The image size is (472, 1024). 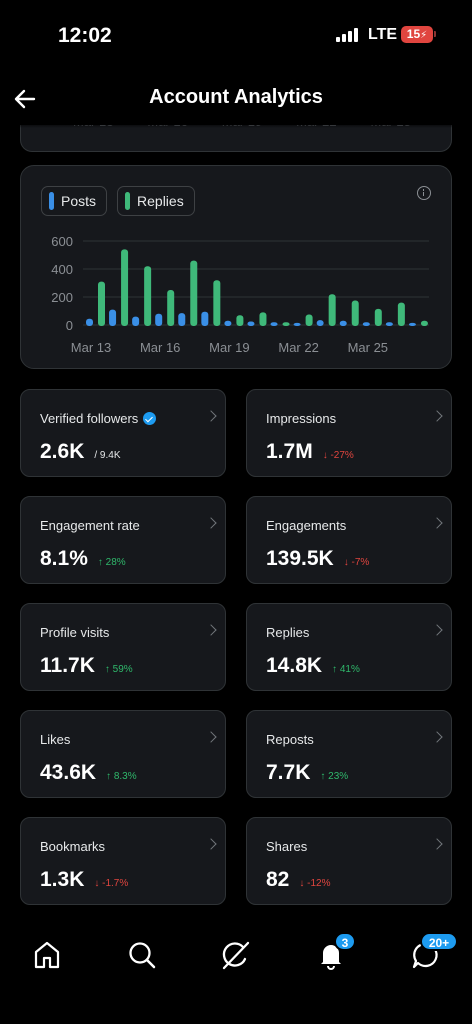 What do you see at coordinates (347, 35) in the screenshot?
I see `signal-icon` at bounding box center [347, 35].